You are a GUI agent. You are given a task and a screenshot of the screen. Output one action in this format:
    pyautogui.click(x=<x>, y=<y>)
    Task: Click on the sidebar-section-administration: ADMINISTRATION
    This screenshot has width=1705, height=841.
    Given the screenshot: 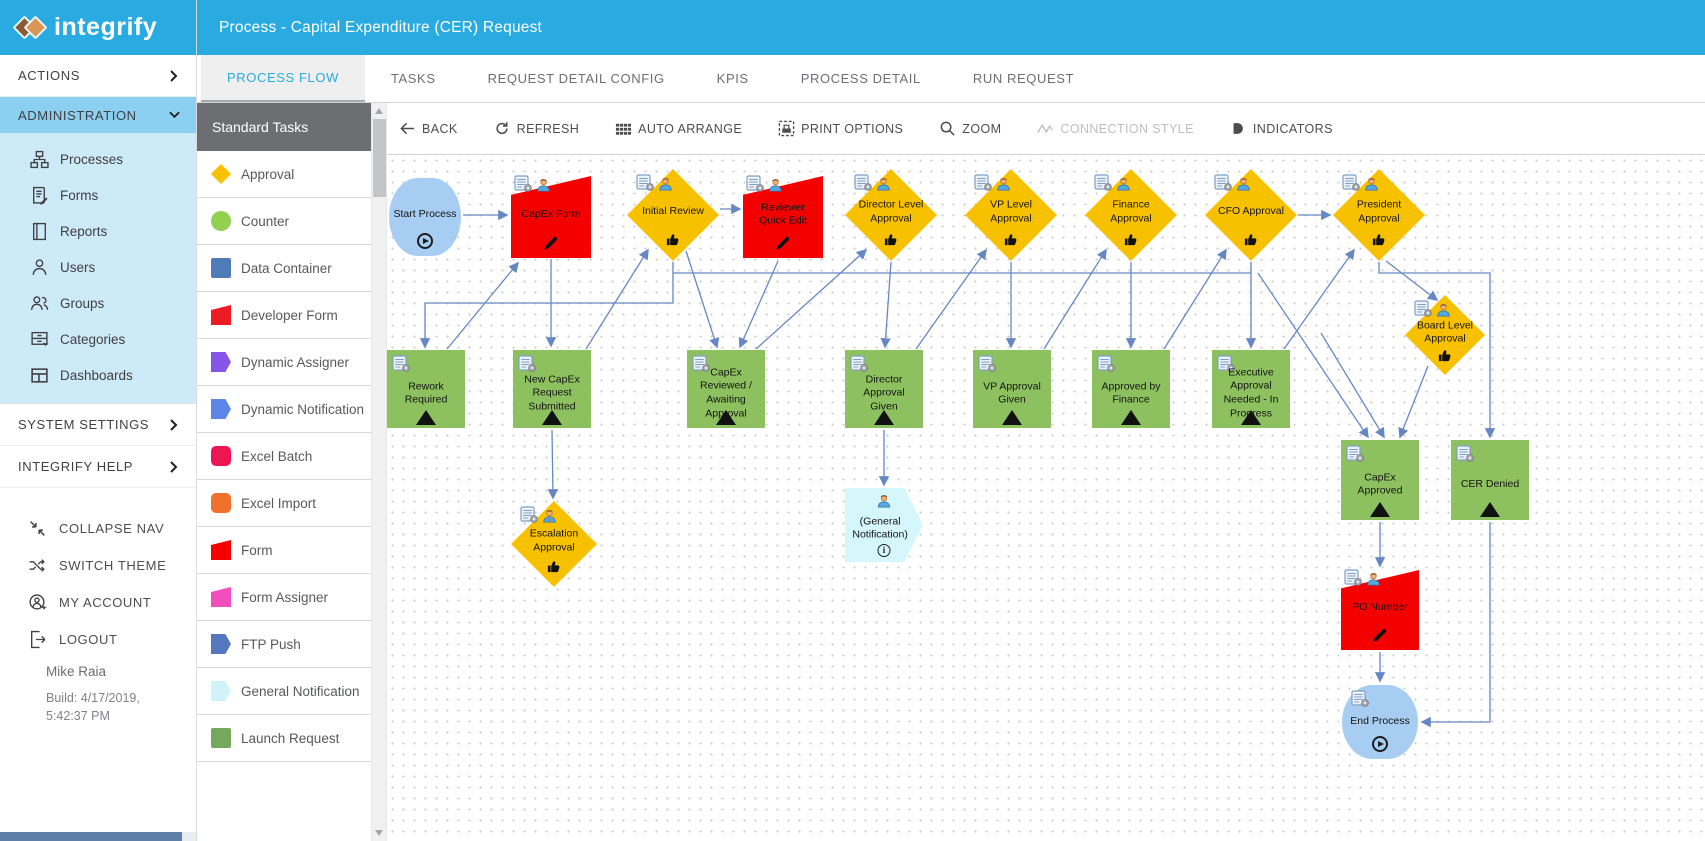 What is the action you would take?
    pyautogui.click(x=98, y=115)
    